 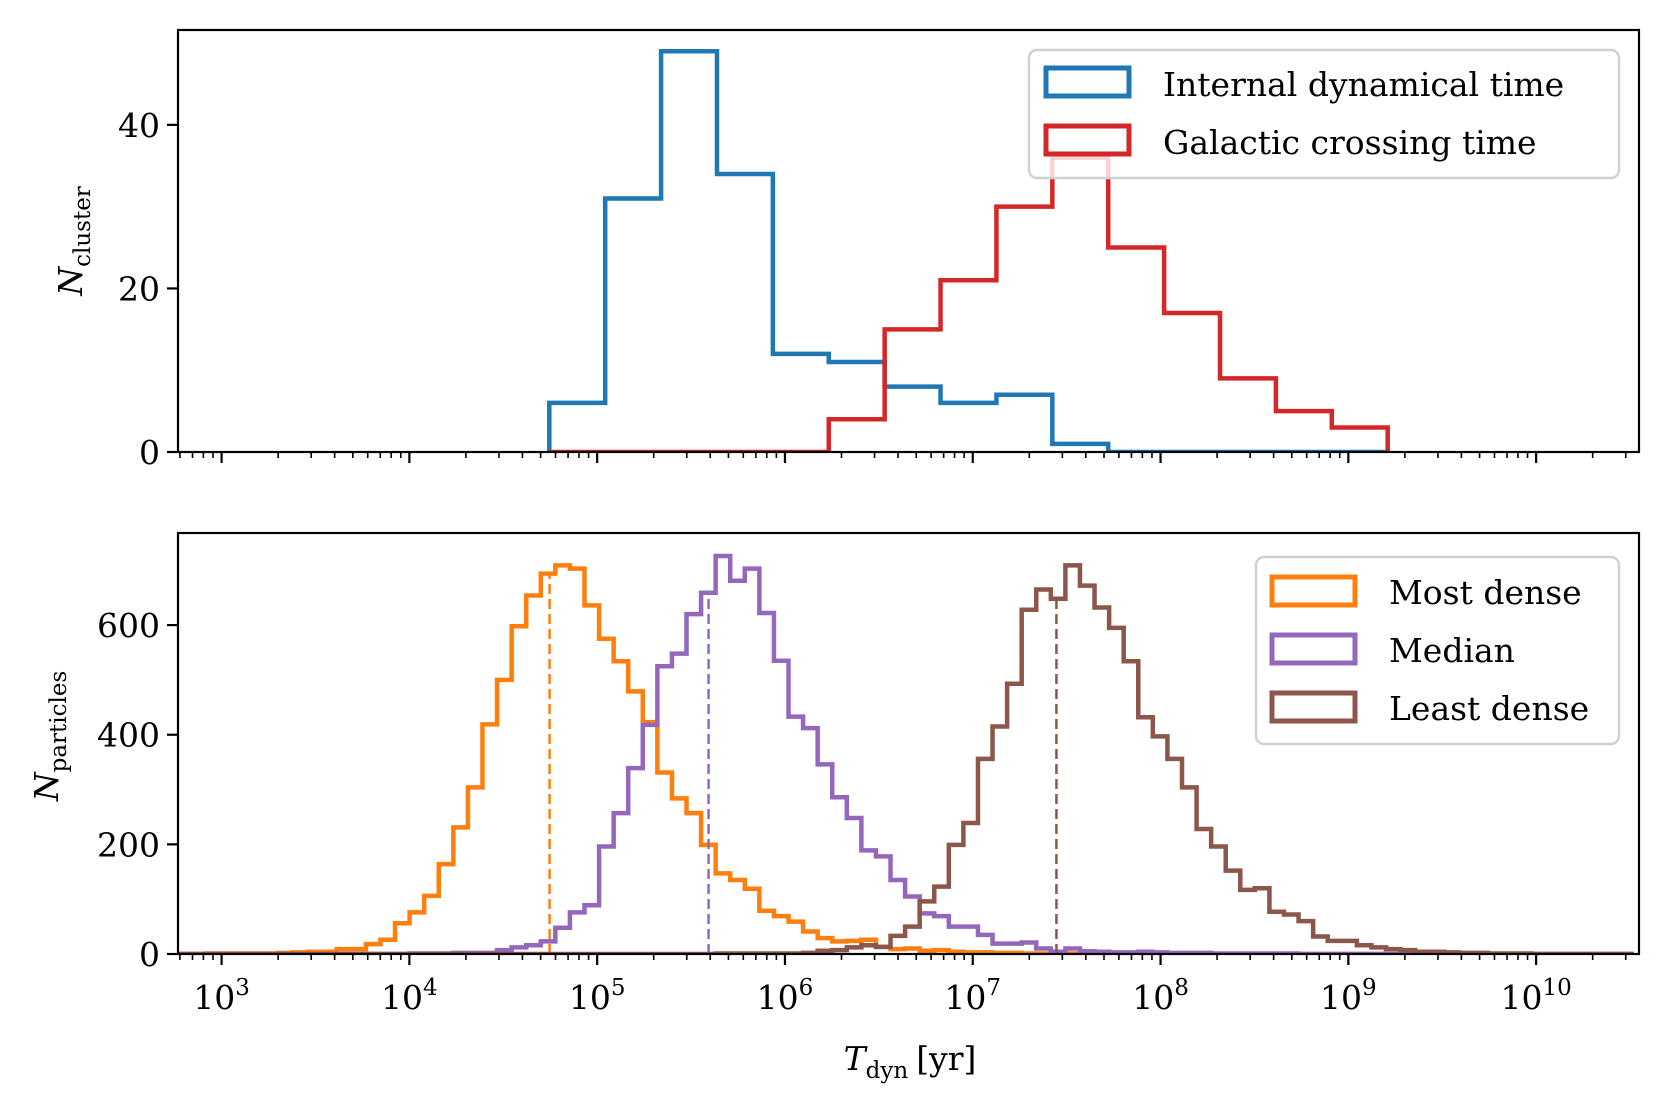 What do you see at coordinates (149, 954) in the screenshot?
I see `bottom-y-tick-label: 0` at bounding box center [149, 954].